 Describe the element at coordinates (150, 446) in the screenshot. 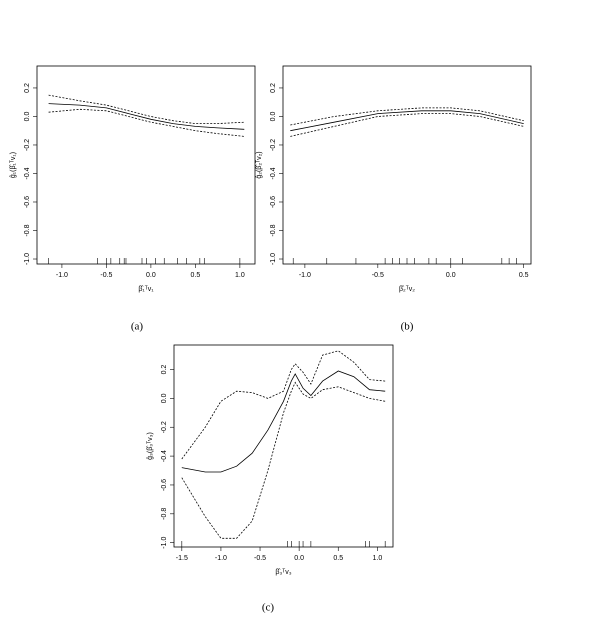

I see `y-axis-label: ĝ₃(β̂₃ᵀv₃)` at that location.